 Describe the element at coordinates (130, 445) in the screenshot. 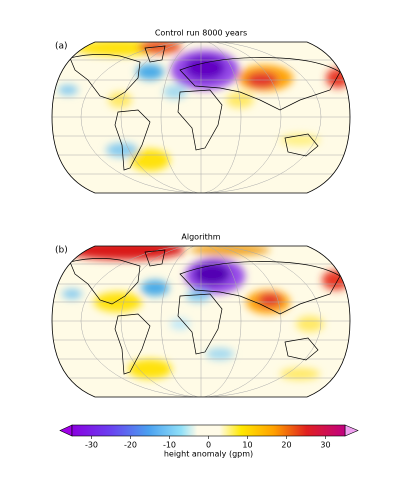

I see `colorbar-tick-label: -20` at that location.